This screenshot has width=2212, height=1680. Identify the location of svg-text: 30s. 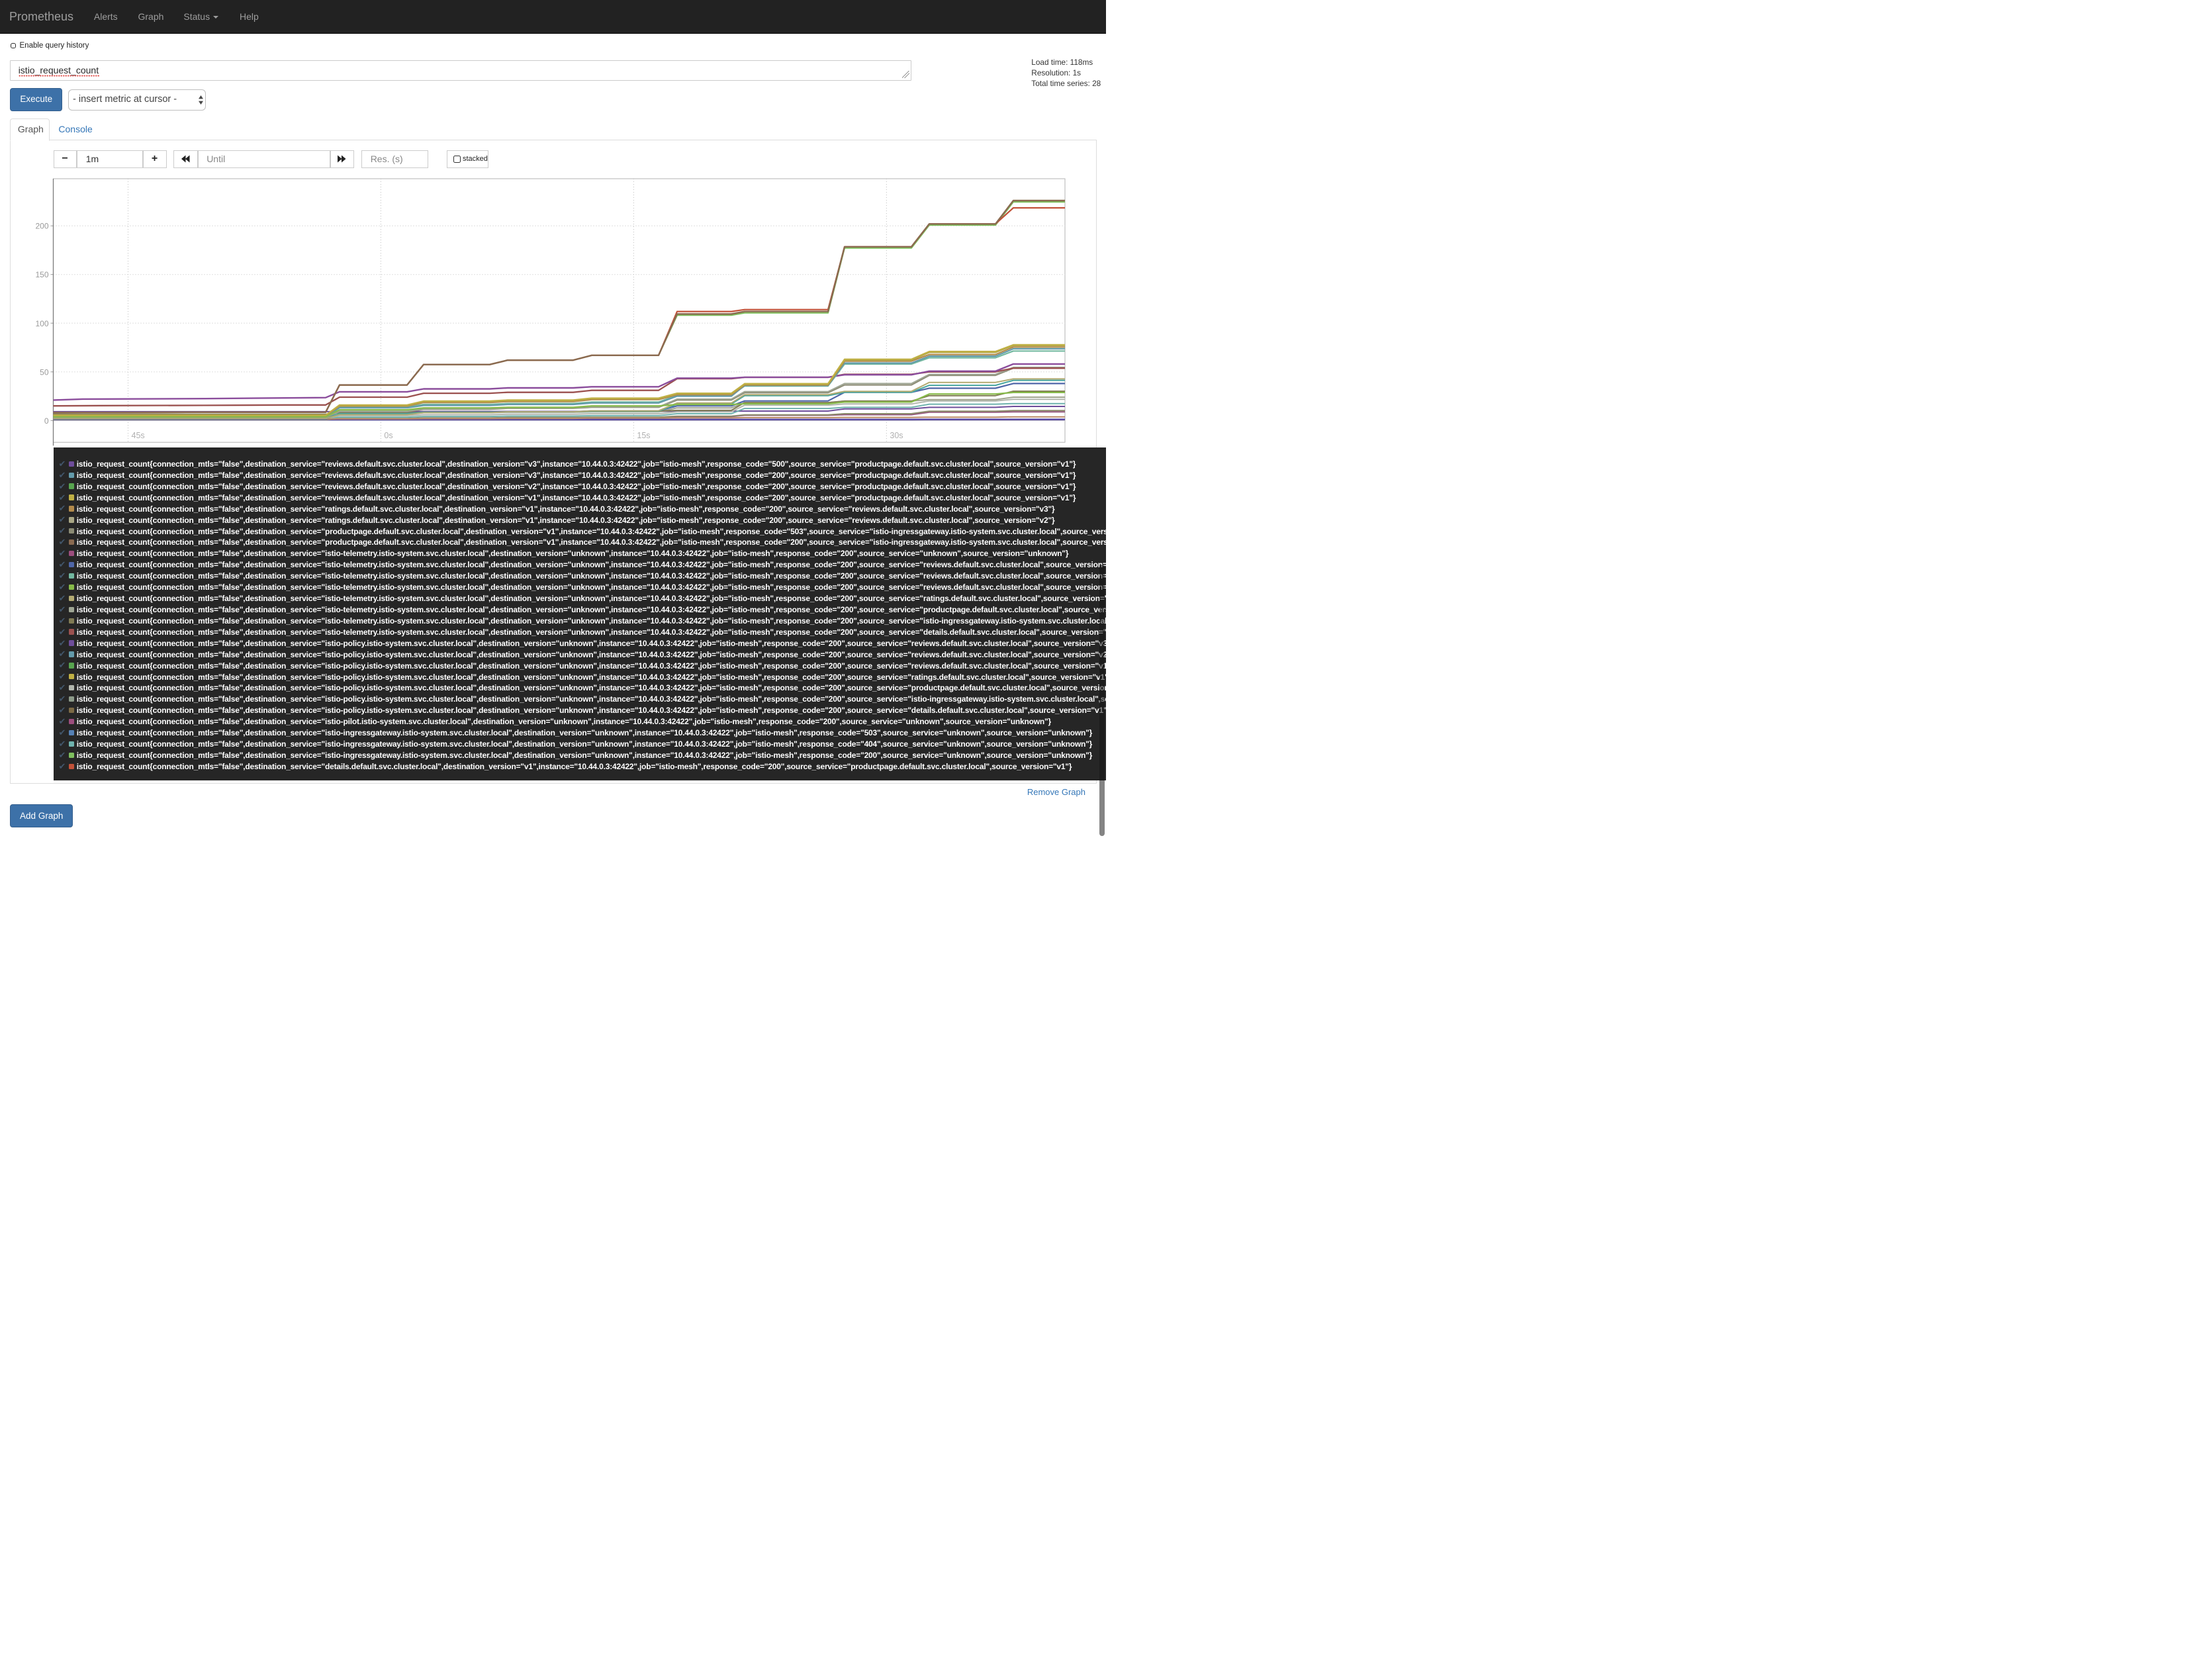
(896, 435).